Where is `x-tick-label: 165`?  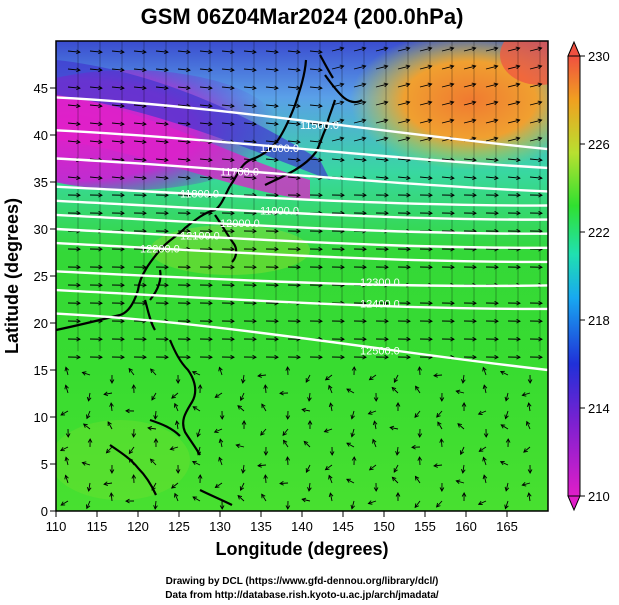
x-tick-label: 165 is located at coordinates (507, 526).